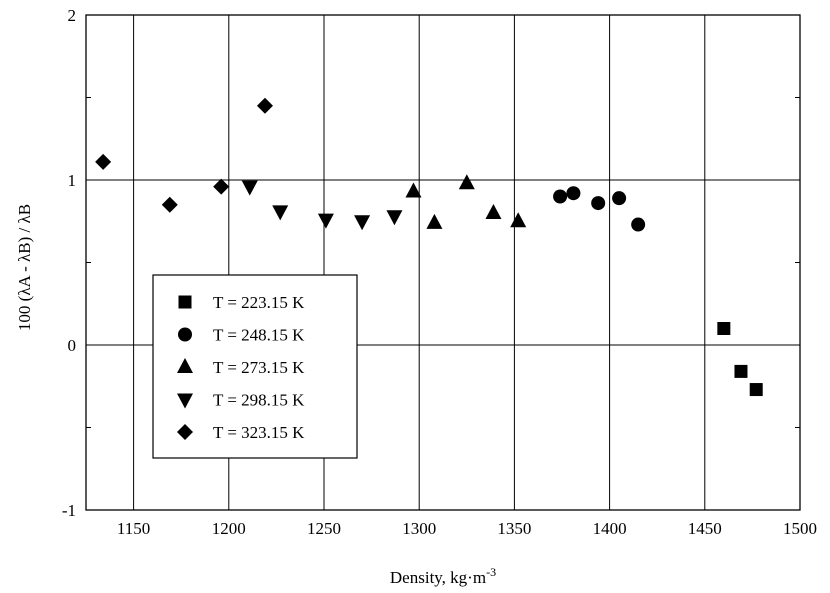 The image size is (830, 593). Describe the element at coordinates (322, 205) in the screenshot. I see `series-triangle-down` at that location.